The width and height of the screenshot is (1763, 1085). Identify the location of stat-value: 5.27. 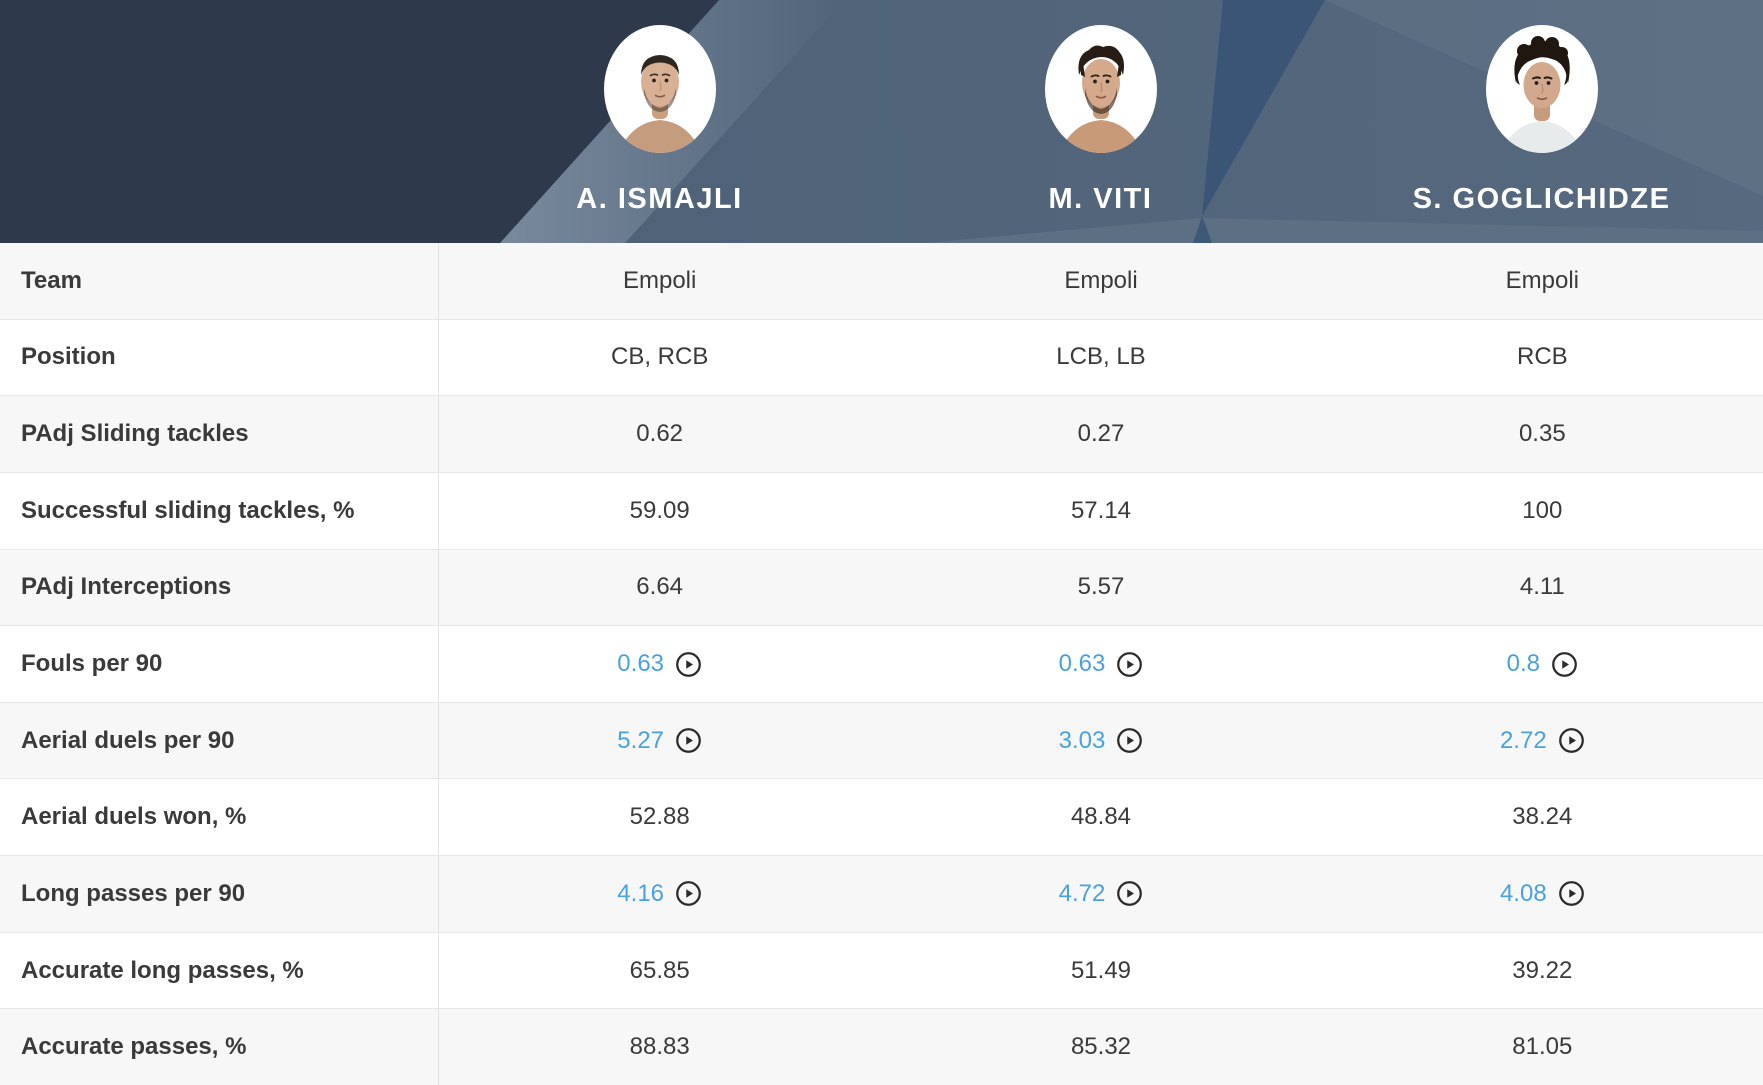
(659, 741).